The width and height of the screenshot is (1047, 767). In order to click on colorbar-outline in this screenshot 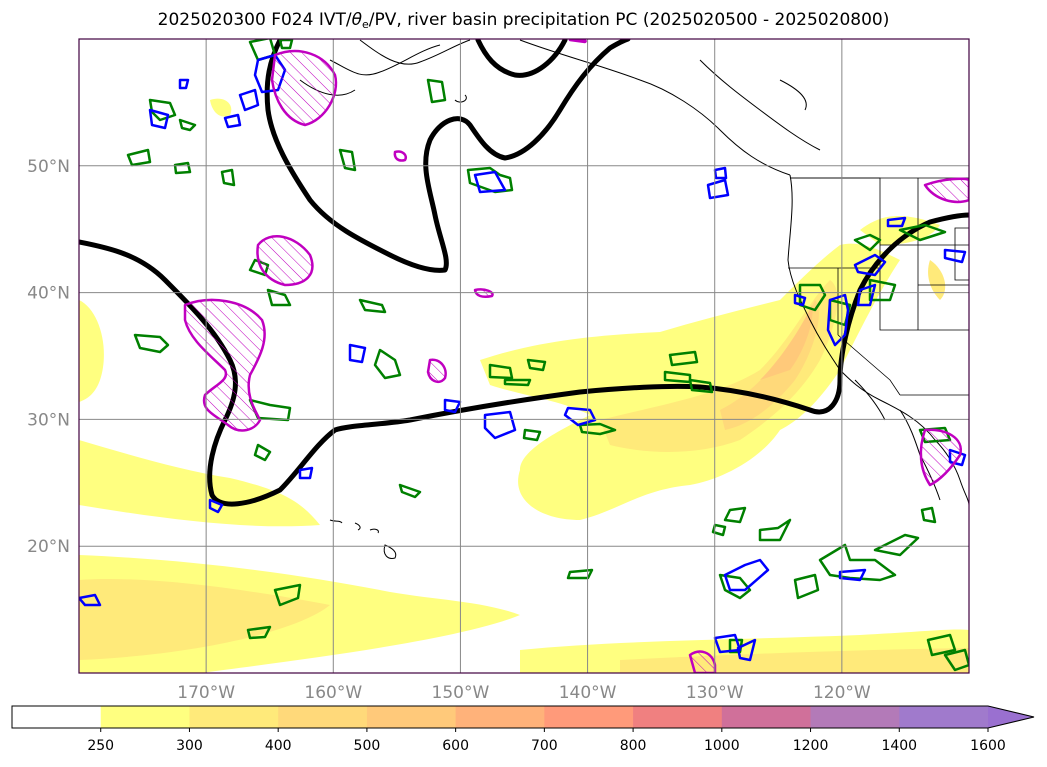, I will do `click(523, 717)`.